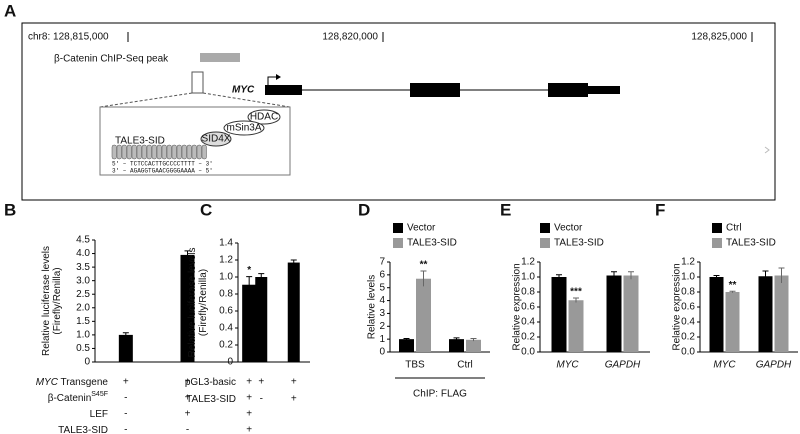  I want to click on chip-peak, so click(220, 57).